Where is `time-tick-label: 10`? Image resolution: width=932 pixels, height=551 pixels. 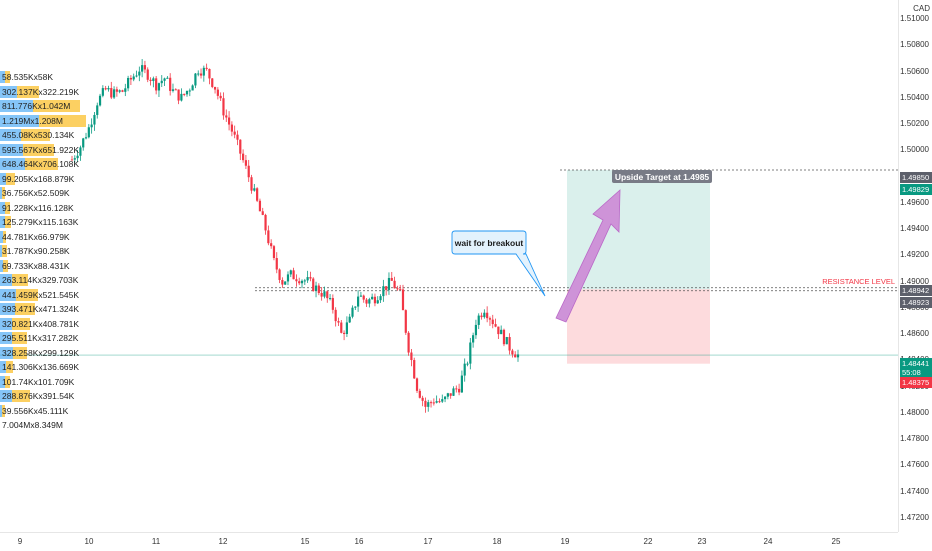
time-tick-label: 10 is located at coordinates (89, 541).